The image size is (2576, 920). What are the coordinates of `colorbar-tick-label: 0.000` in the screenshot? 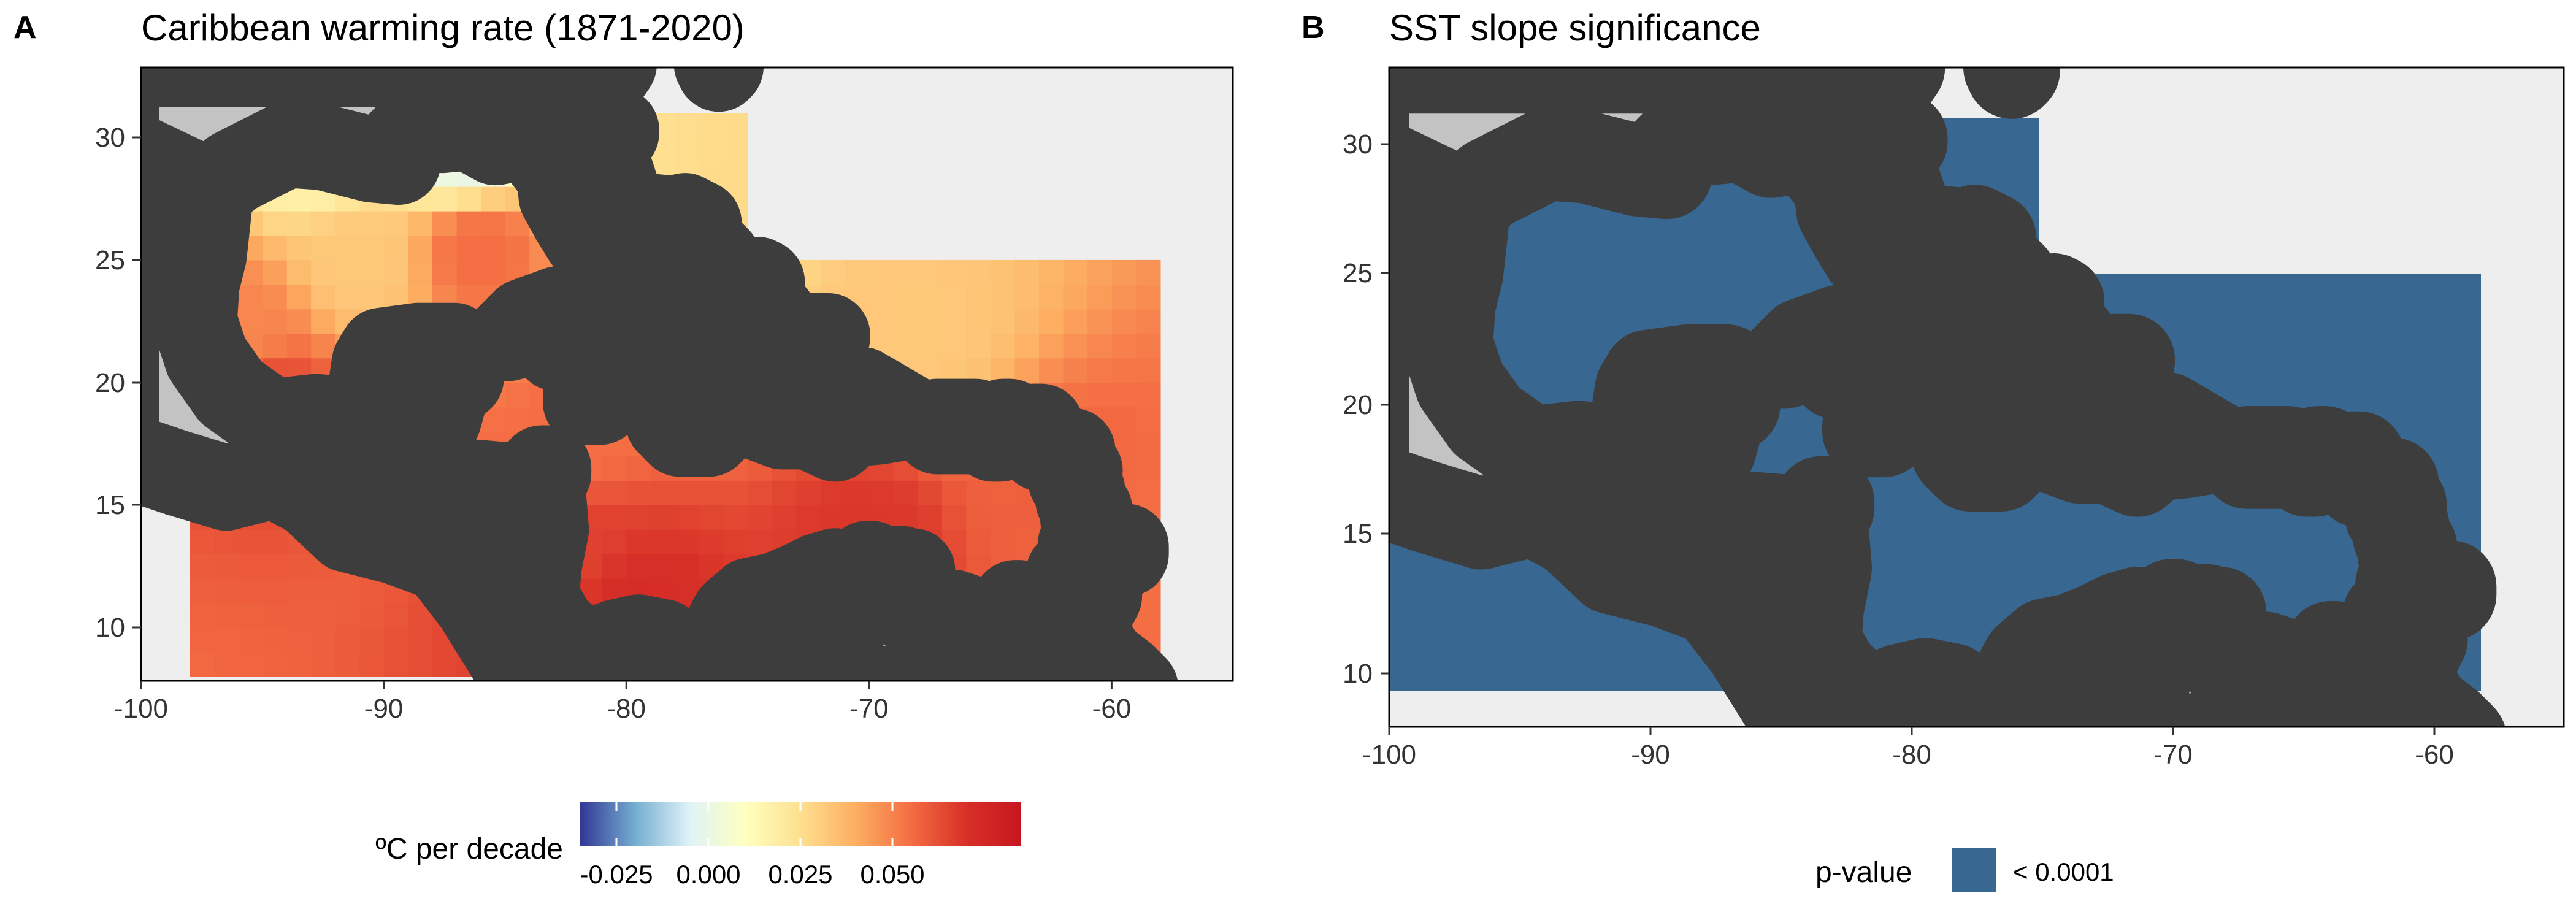 It's located at (708, 874).